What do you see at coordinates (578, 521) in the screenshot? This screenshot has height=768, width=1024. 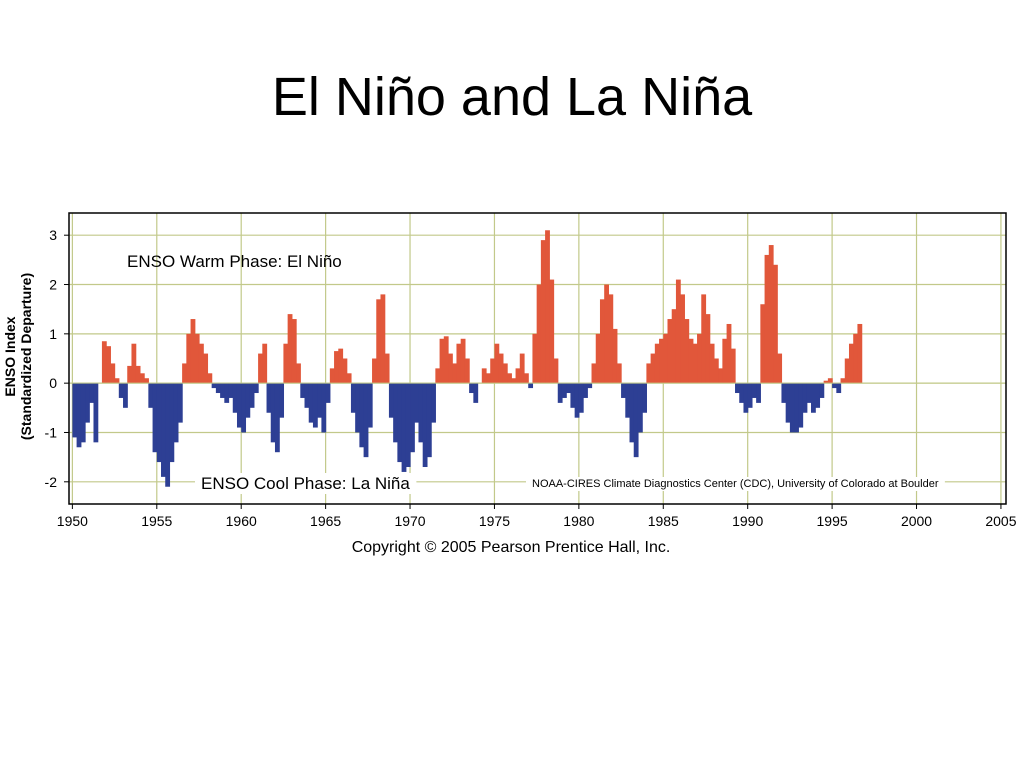 I see `x-tick-label: 1980` at bounding box center [578, 521].